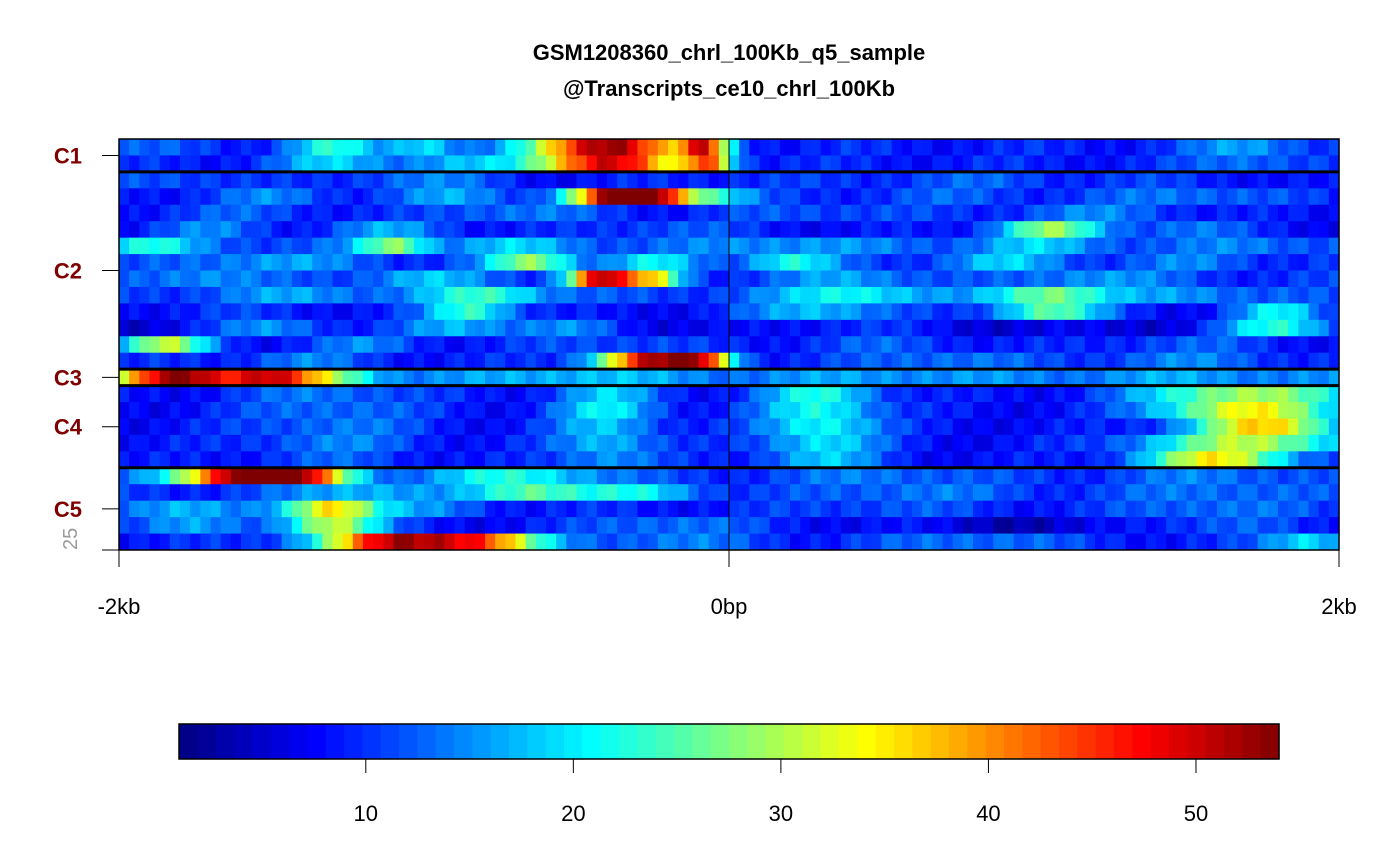  I want to click on x-axis: -2kb 0bp 2kb, so click(727, 584).